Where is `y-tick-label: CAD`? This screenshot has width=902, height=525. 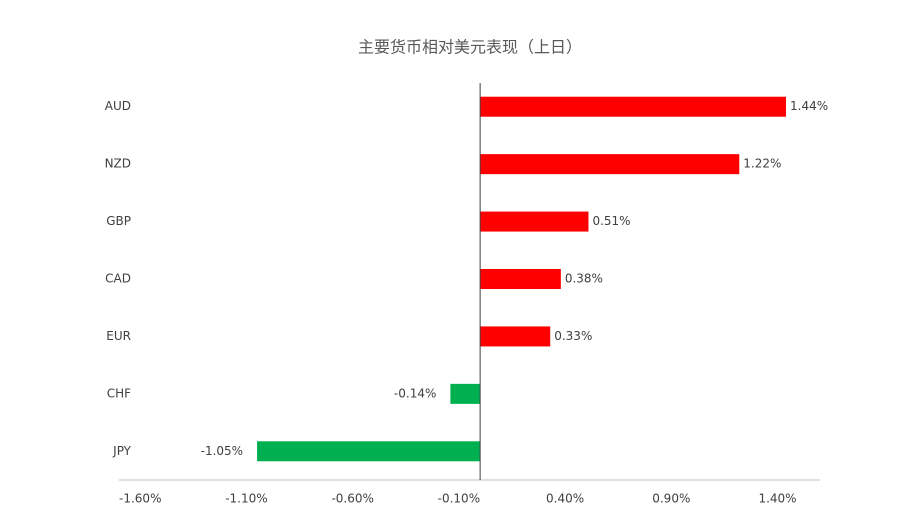 y-tick-label: CAD is located at coordinates (118, 279).